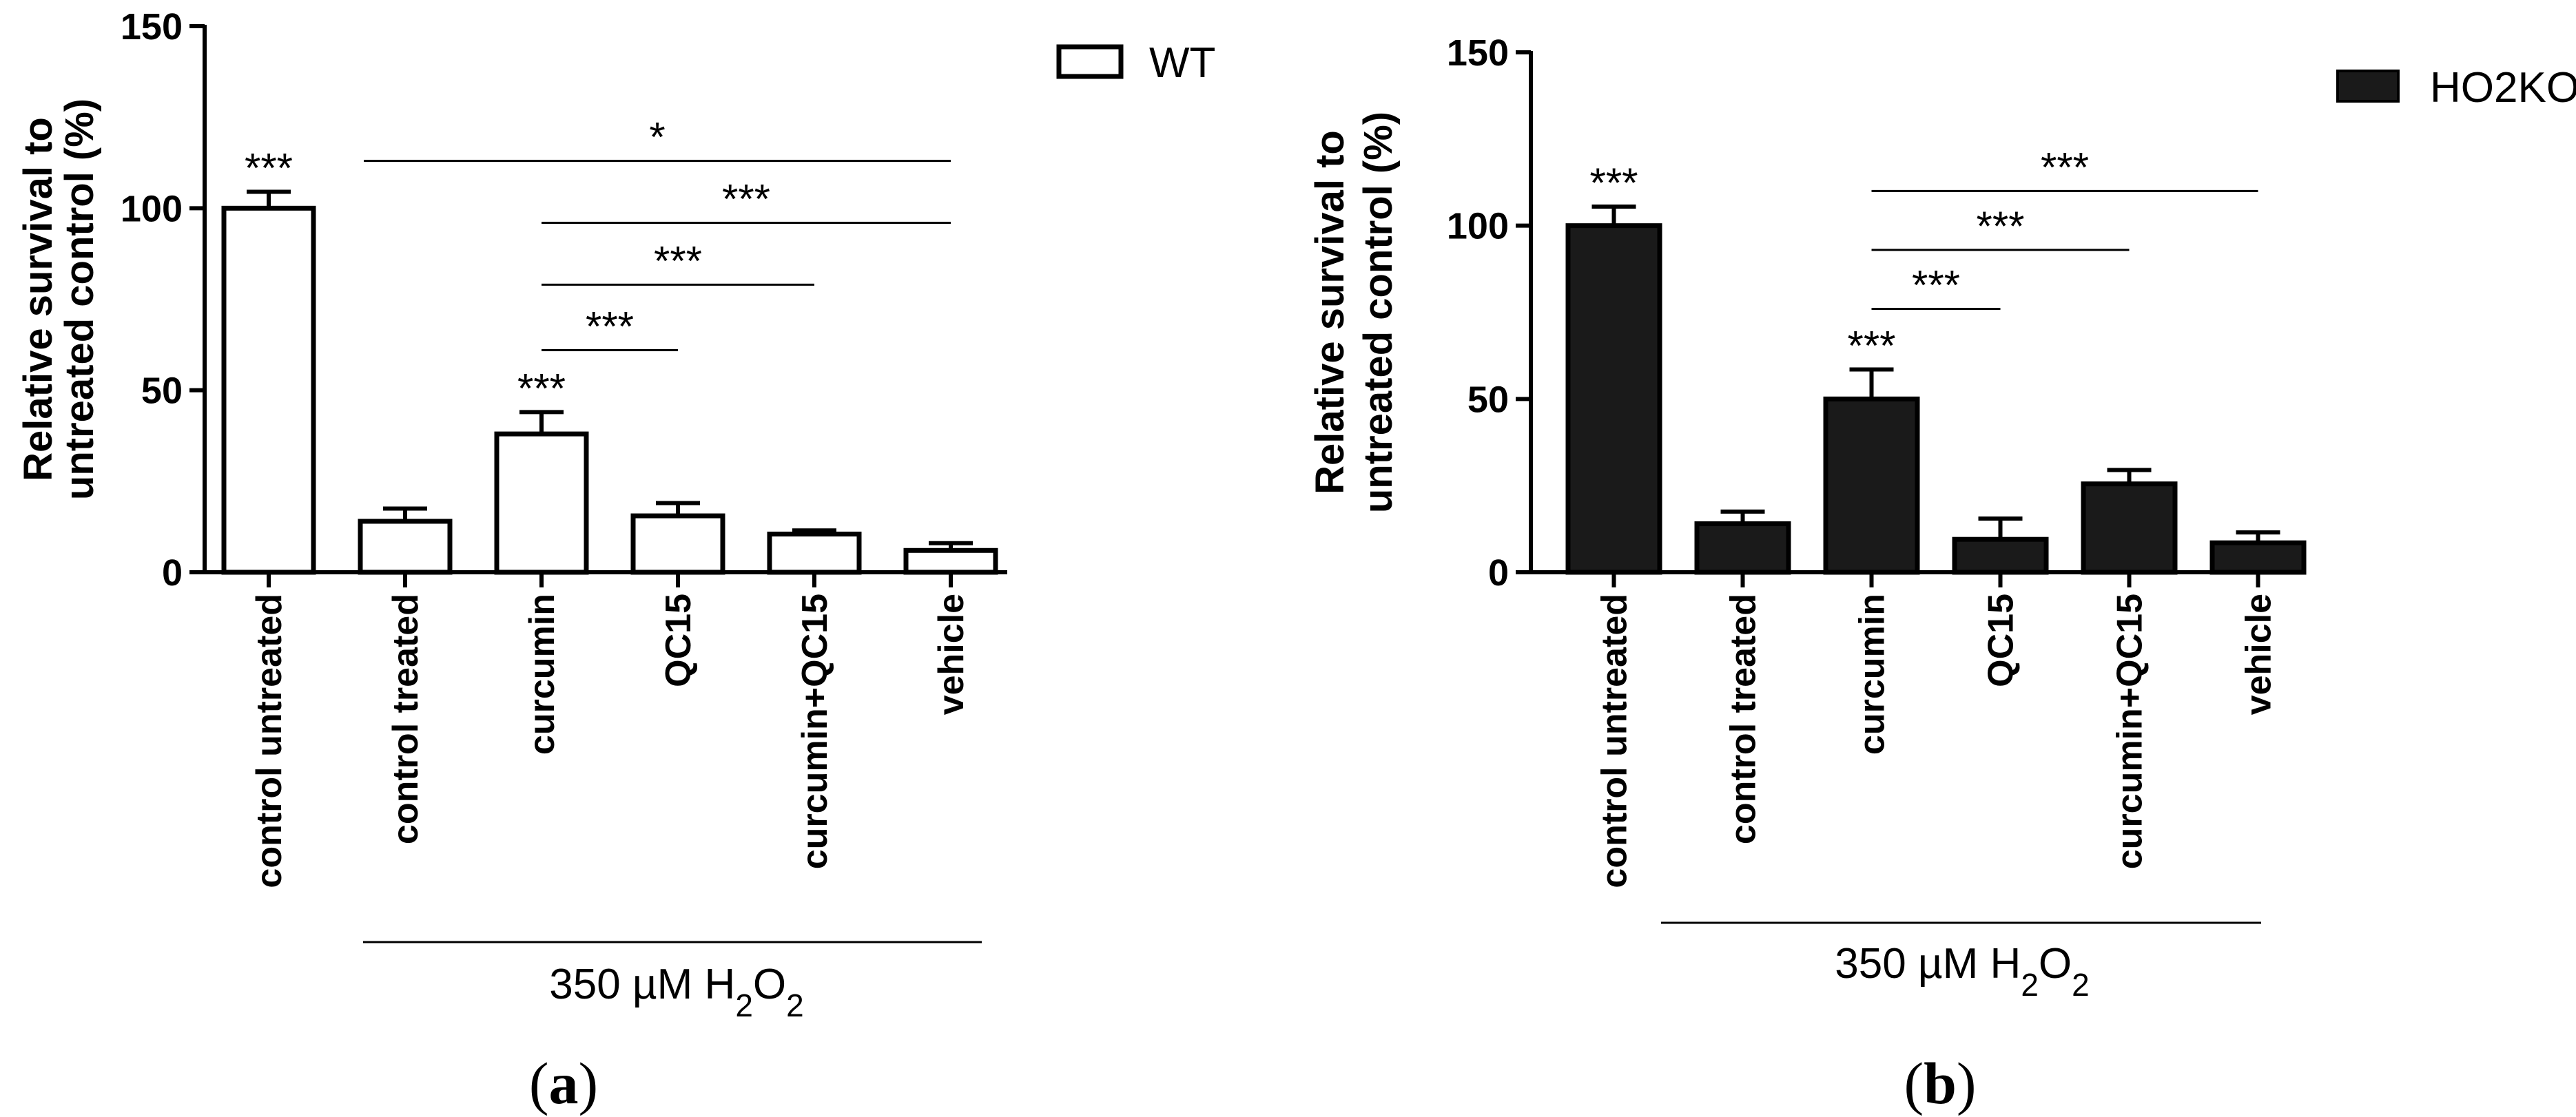 The width and height of the screenshot is (2576, 1117). Describe the element at coordinates (152, 27) in the screenshot. I see `a-y-tick-label: 150` at that location.